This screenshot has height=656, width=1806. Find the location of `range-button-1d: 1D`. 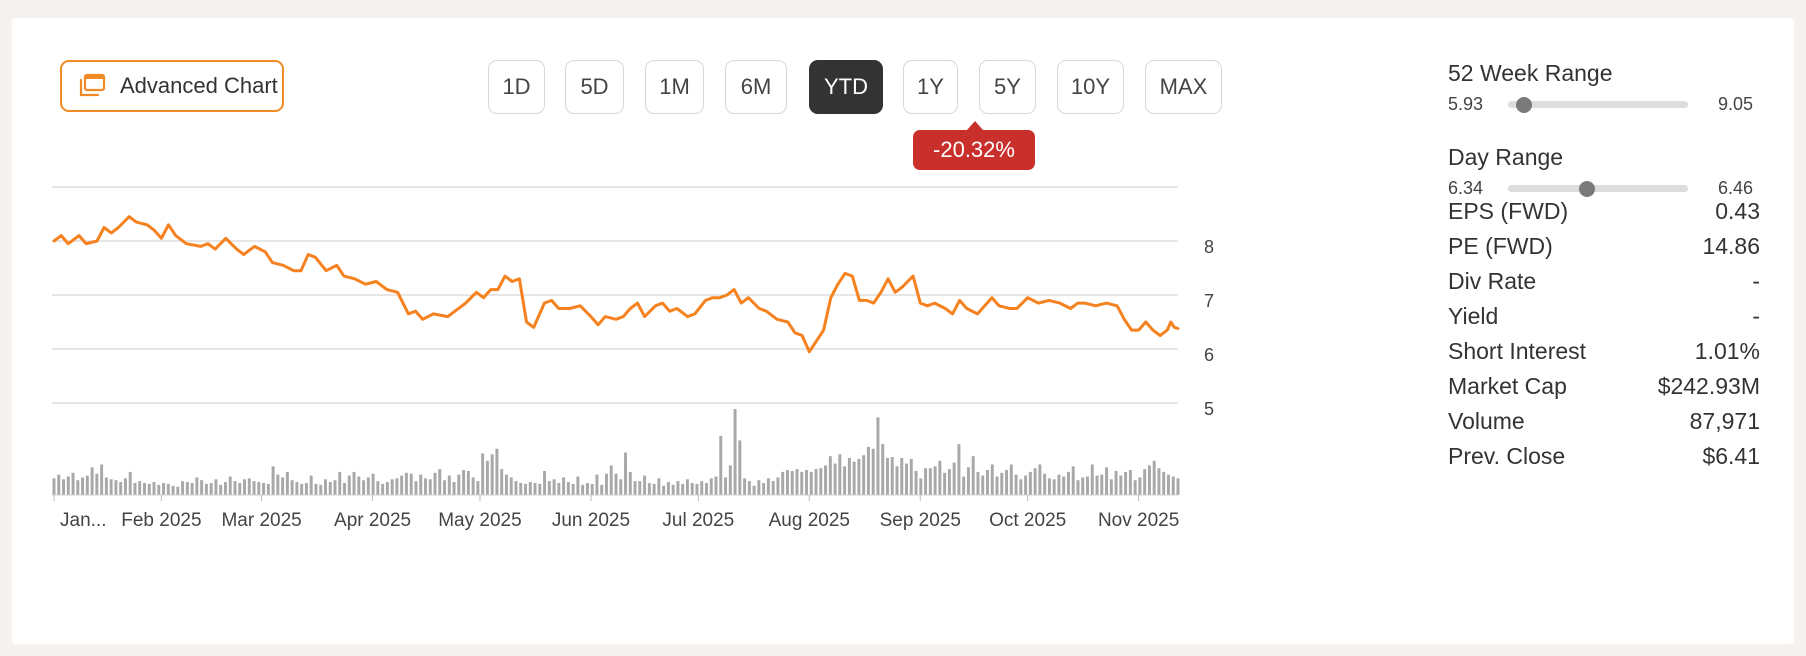

range-button-1d: 1D is located at coordinates (516, 87).